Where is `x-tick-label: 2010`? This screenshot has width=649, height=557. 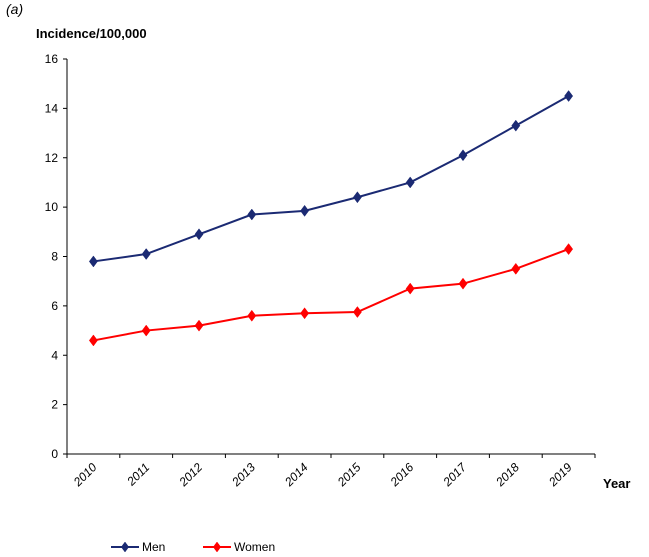
x-tick-label: 2010 is located at coordinates (85, 475).